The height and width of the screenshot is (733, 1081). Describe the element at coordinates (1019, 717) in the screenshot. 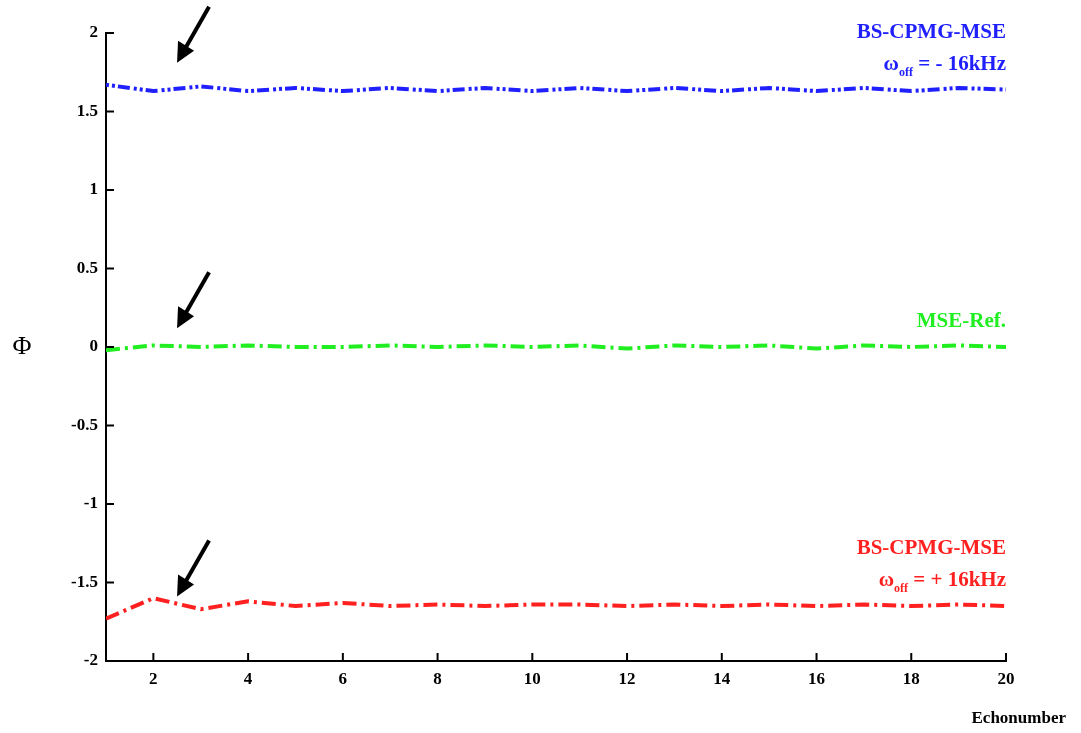

I see `x-axis-title: Echonumber` at that location.